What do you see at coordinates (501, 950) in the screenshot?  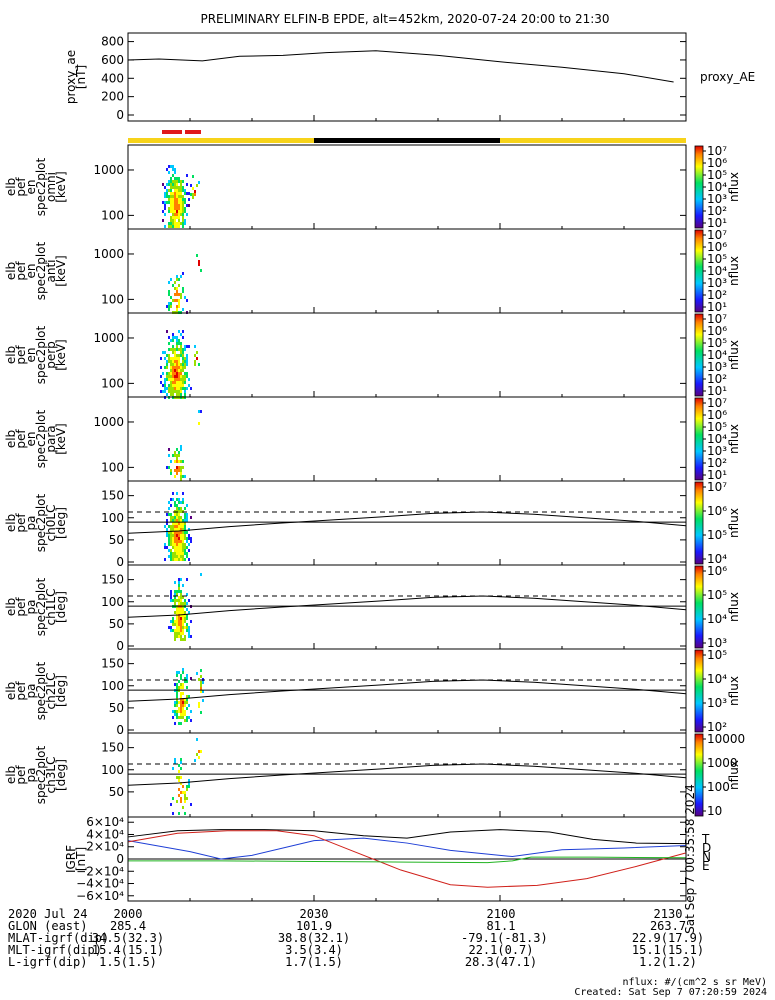 I see `ephemeris-value: 22.1(0.7)` at bounding box center [501, 950].